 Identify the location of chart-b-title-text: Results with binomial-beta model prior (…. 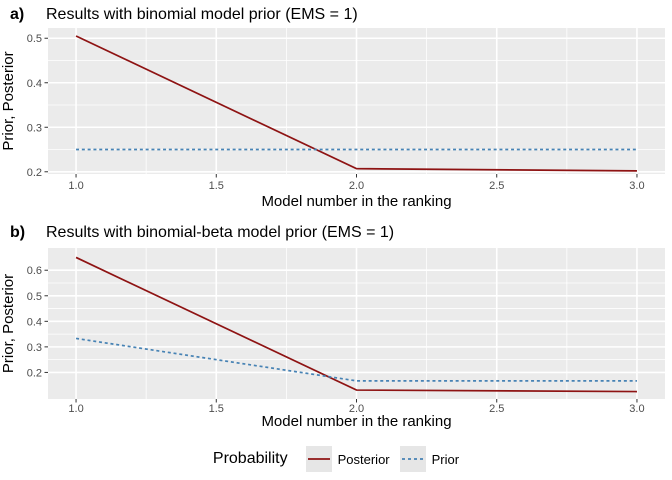
(220, 232).